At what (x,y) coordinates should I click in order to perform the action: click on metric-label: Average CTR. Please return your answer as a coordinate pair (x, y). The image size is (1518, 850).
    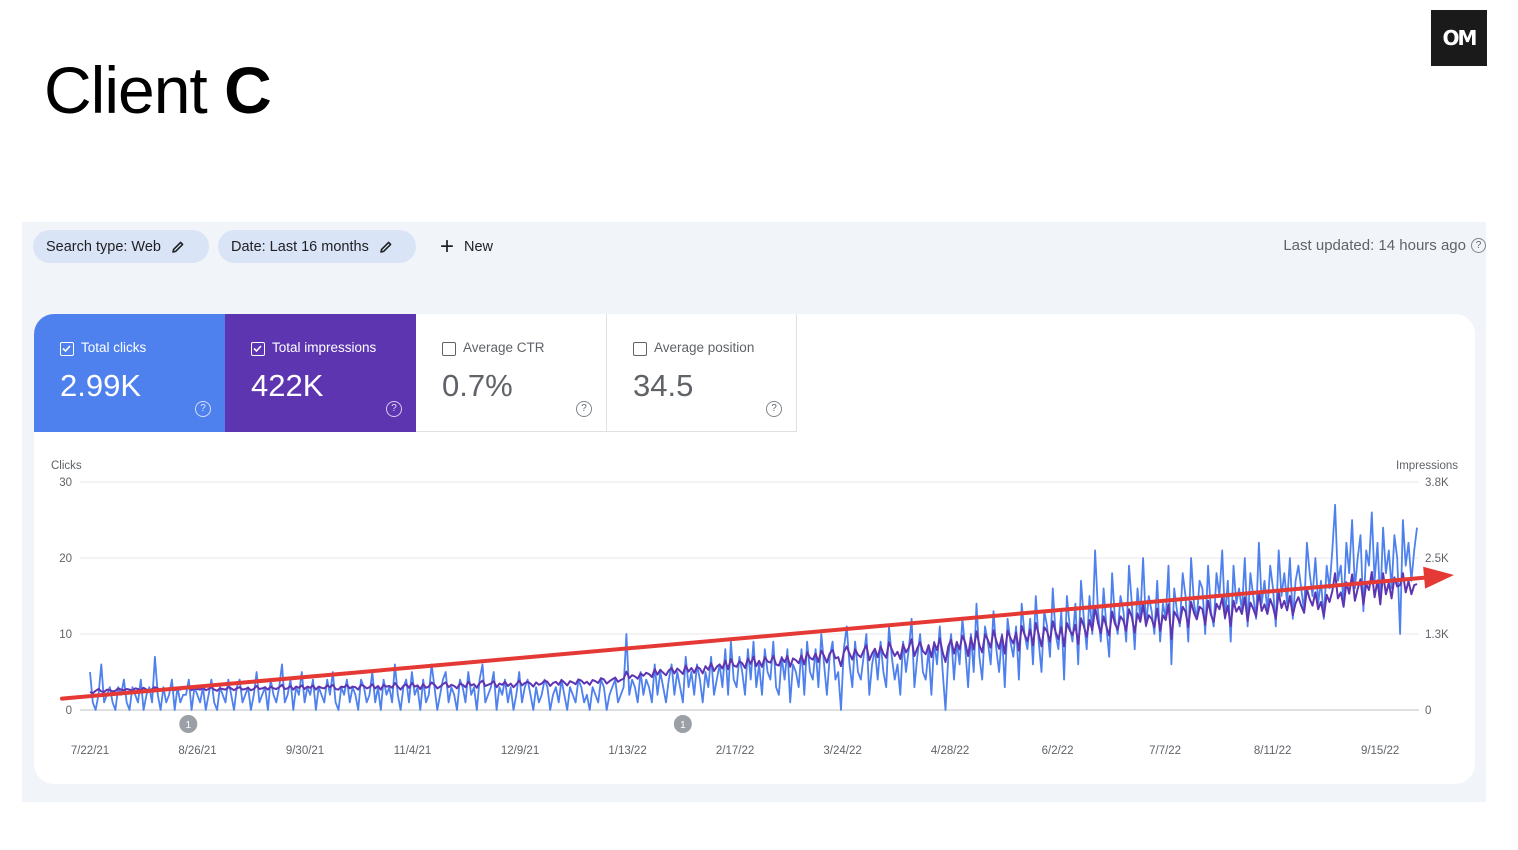
    Looking at the image, I should click on (504, 347).